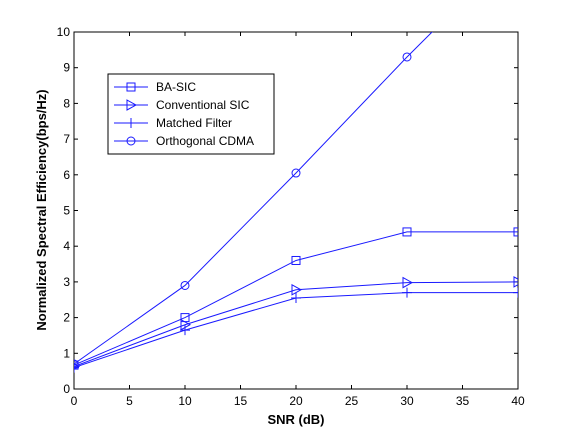  I want to click on x-axis-label: SNR (dB), so click(295, 419).